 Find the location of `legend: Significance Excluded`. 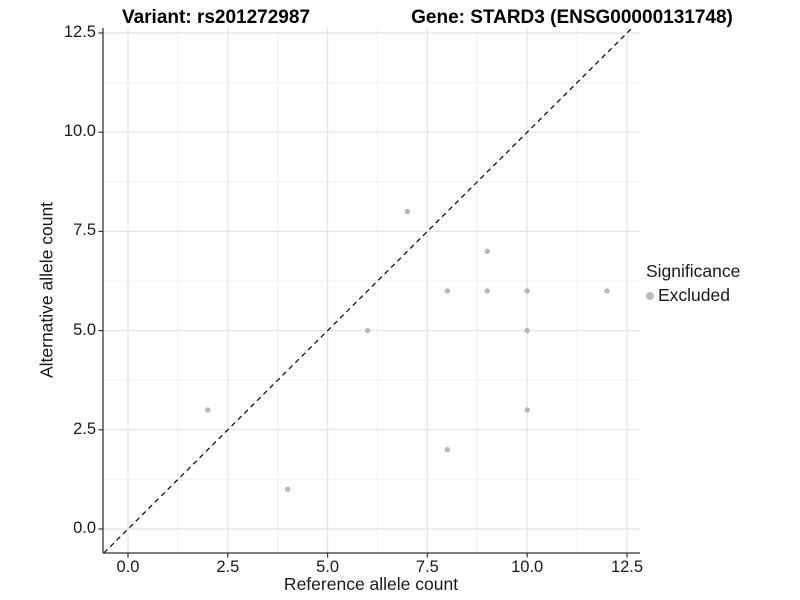

legend: Significance Excluded is located at coordinates (693, 283).